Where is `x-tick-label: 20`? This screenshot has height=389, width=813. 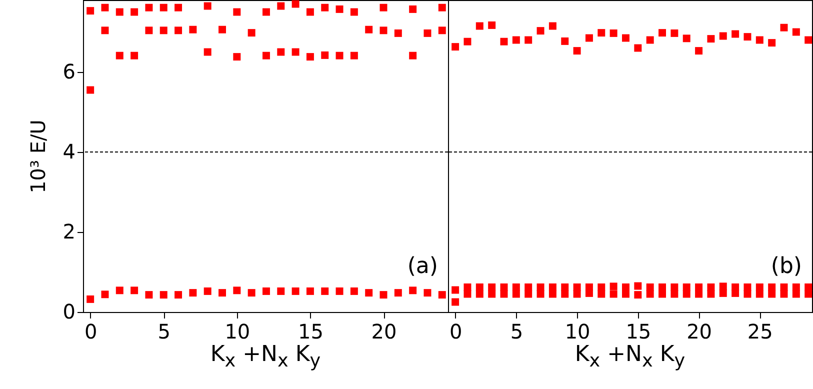
x-tick-label: 20 is located at coordinates (384, 332).